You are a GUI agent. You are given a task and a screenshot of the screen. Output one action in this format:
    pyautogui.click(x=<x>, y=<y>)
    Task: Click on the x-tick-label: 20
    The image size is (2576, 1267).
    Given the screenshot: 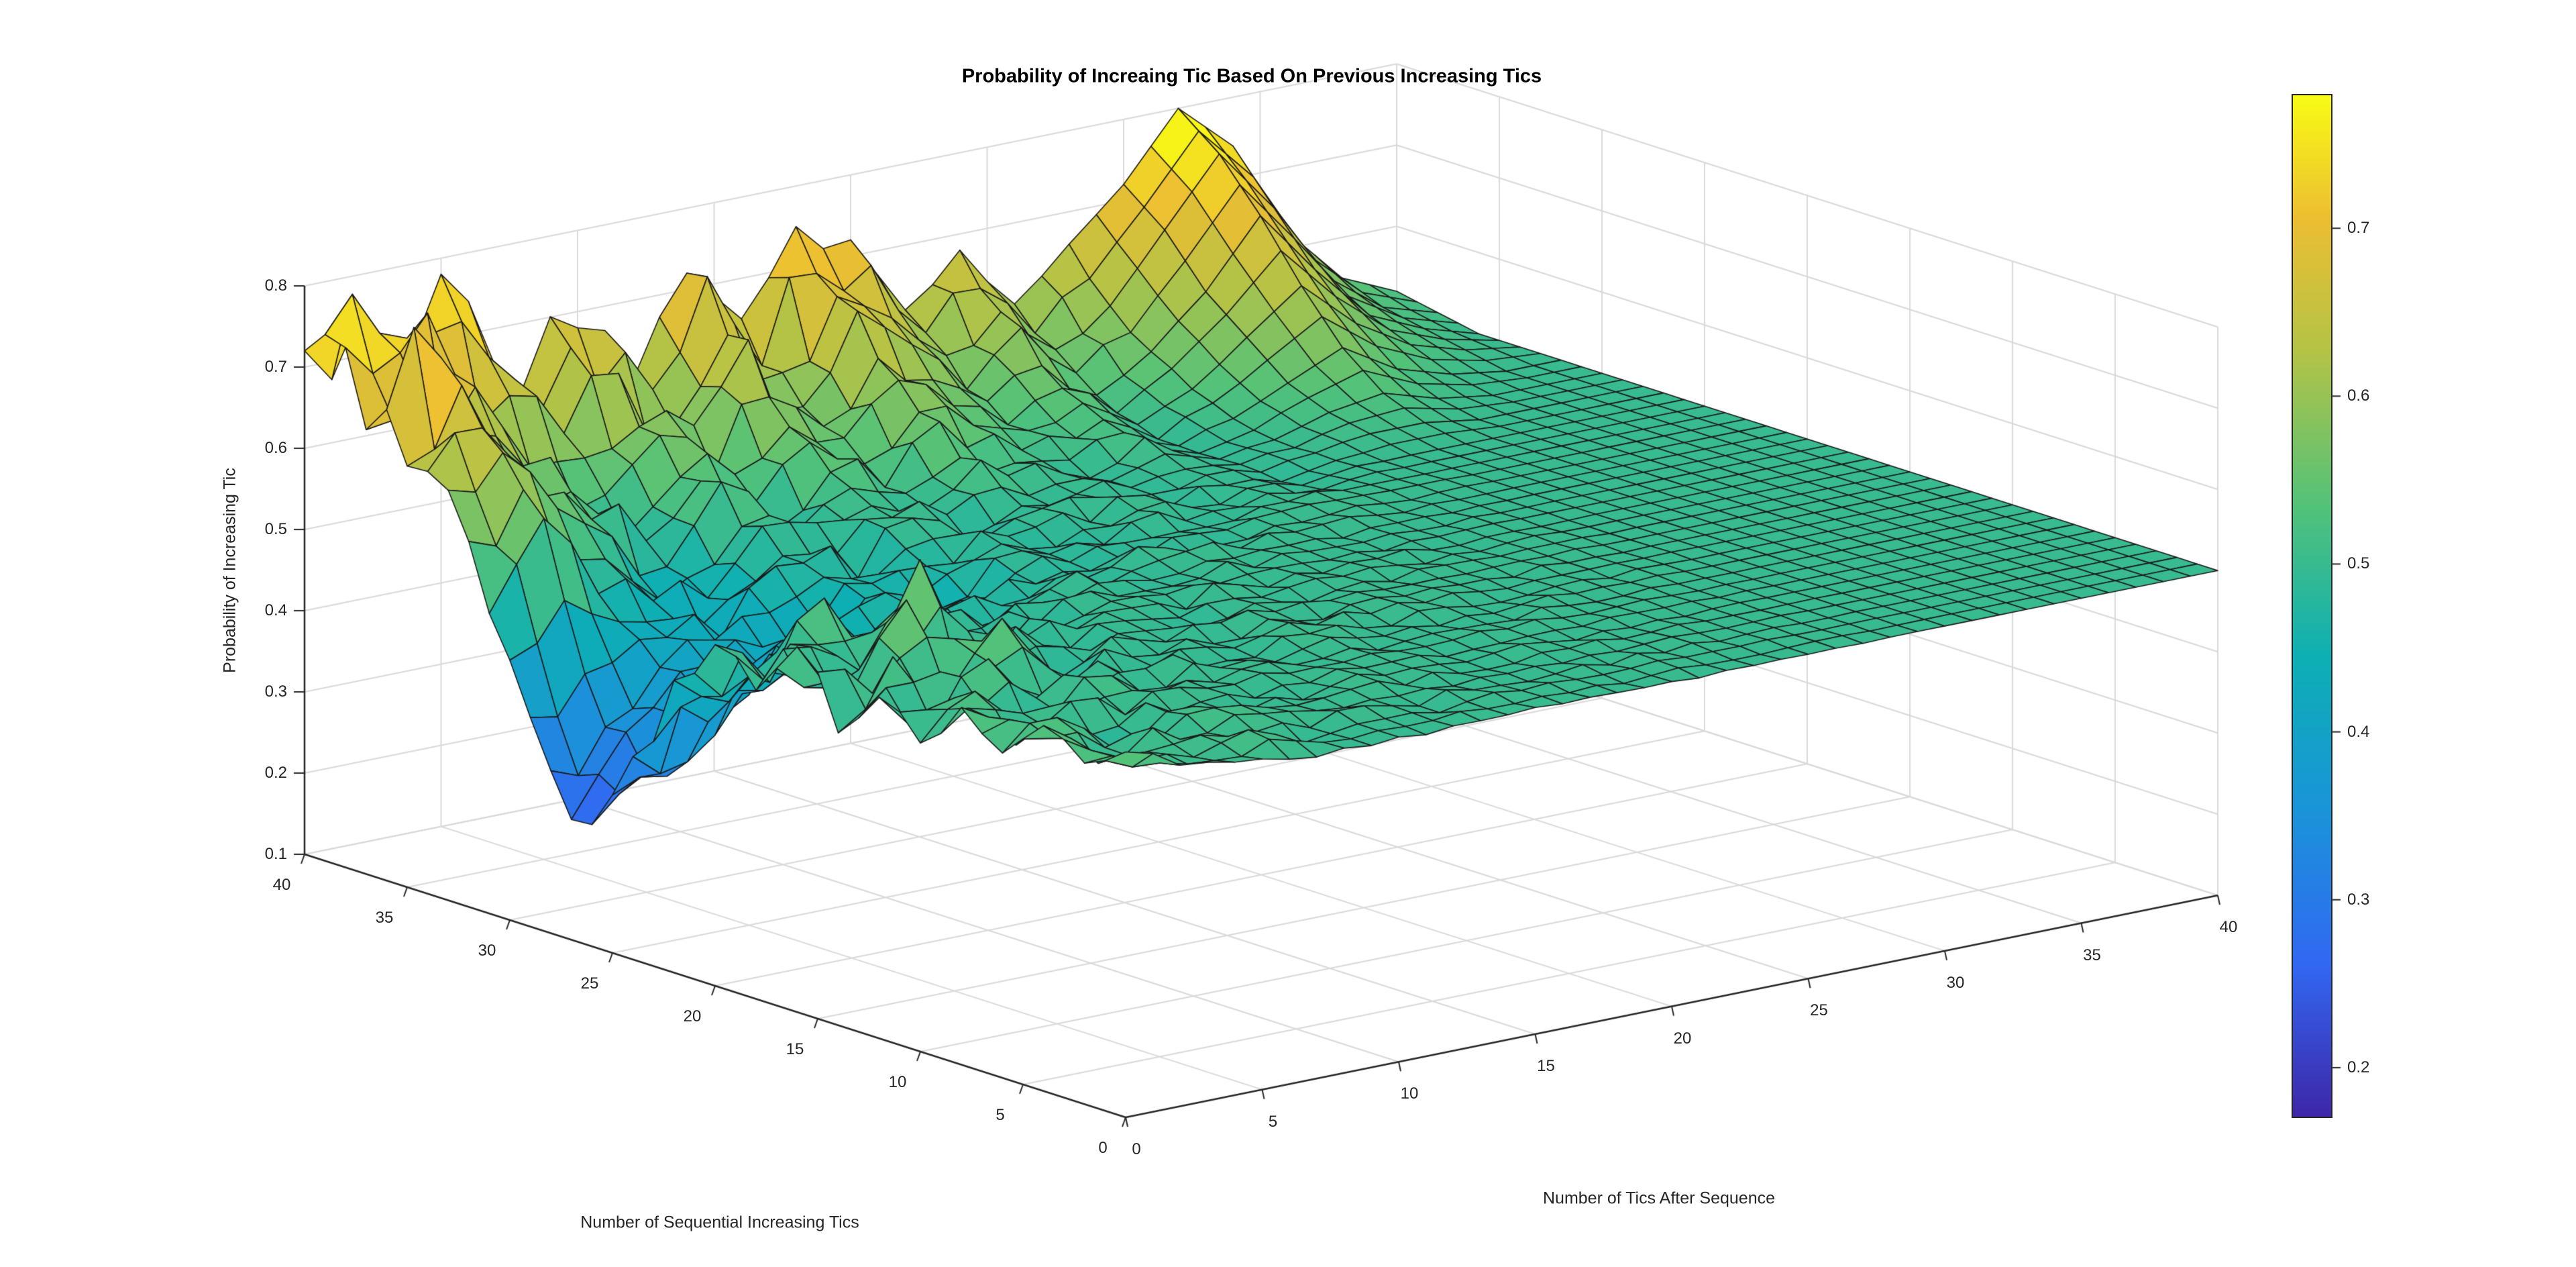 What is the action you would take?
    pyautogui.click(x=692, y=1016)
    